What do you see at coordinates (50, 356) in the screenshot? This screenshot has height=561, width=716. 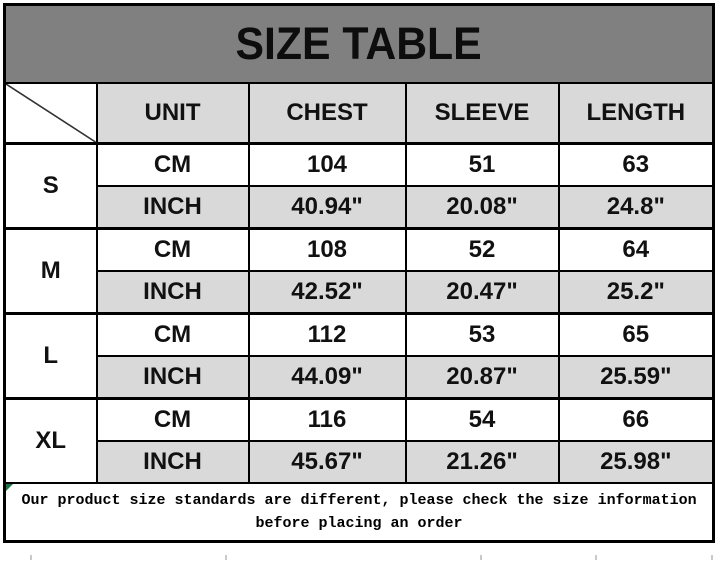 I see `size-label-l: L` at bounding box center [50, 356].